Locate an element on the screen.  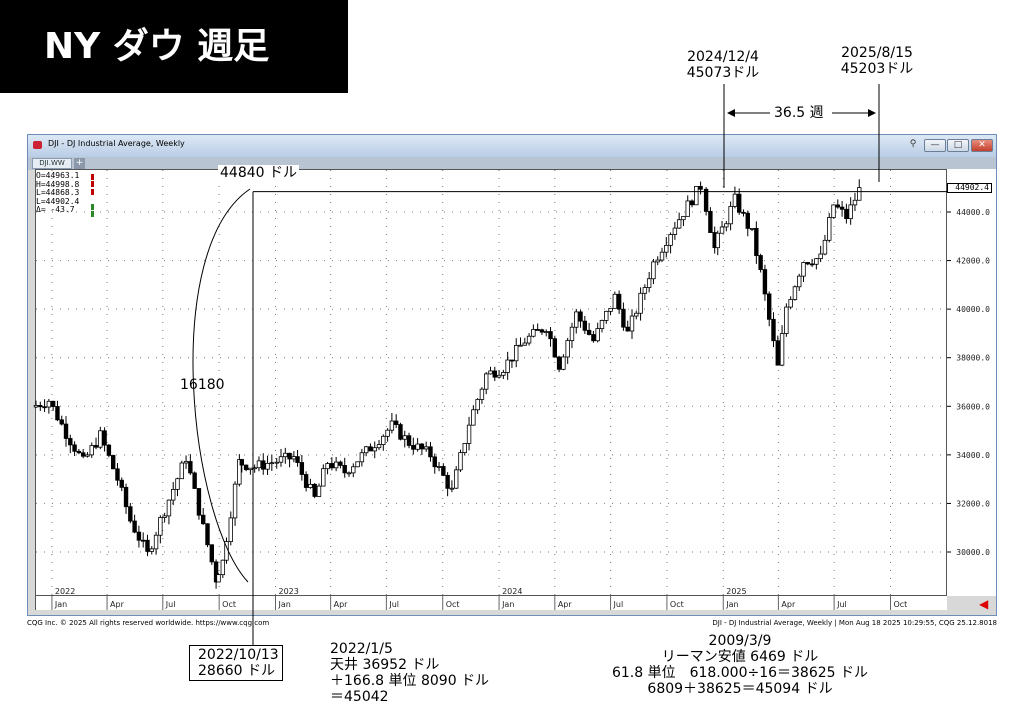
month-label: Jul is located at coordinates (170, 604).